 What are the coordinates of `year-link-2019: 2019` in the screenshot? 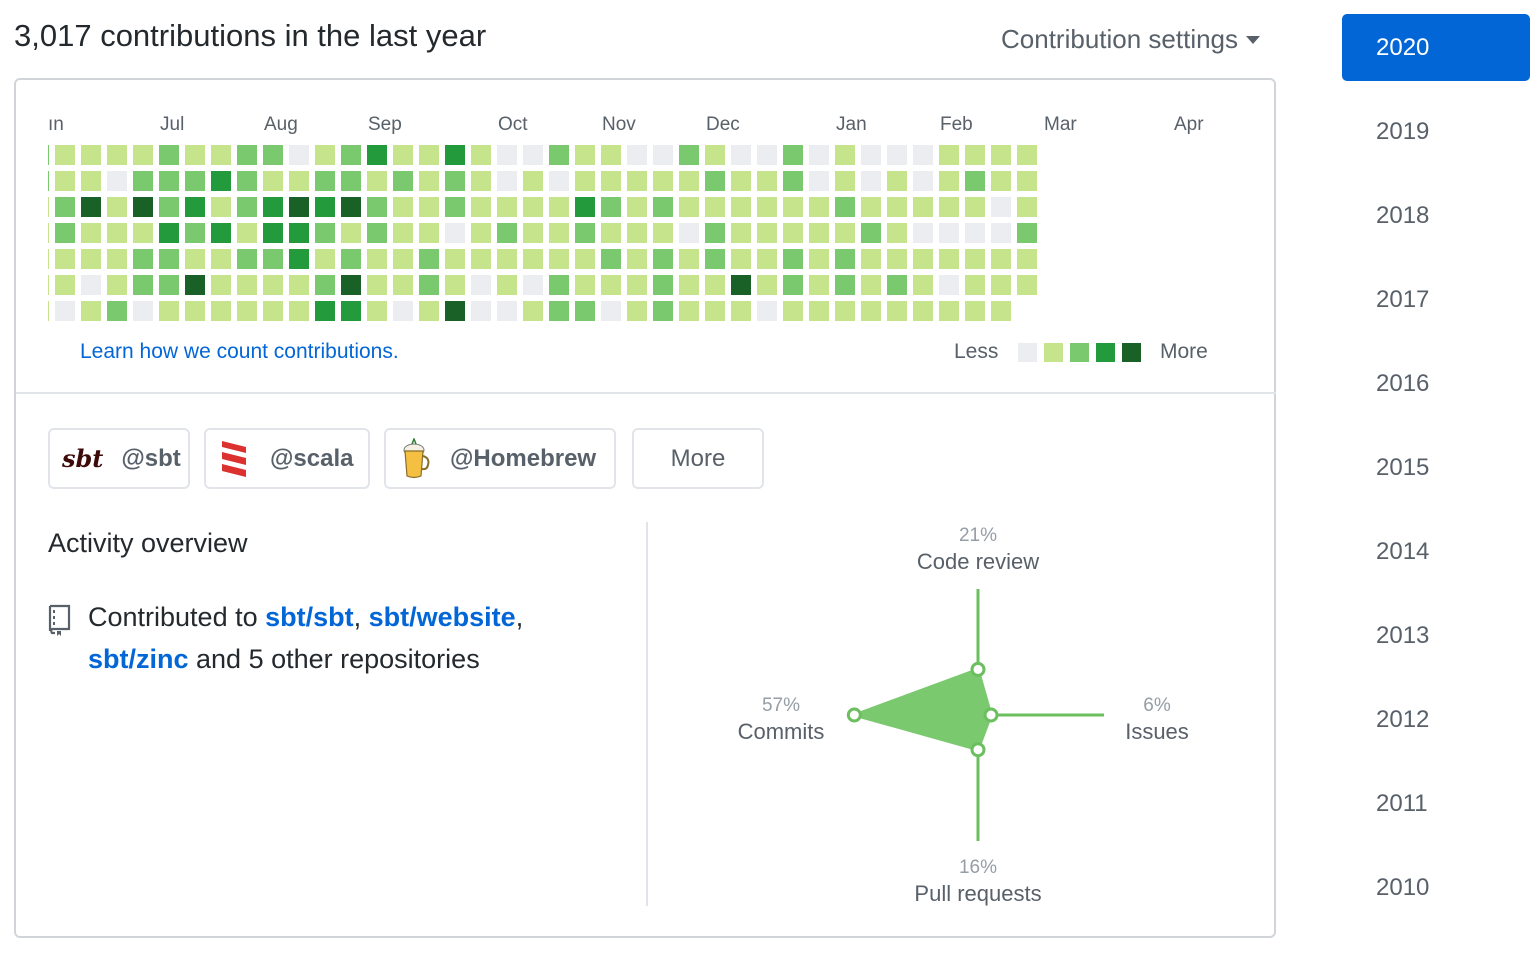 It's located at (1403, 131).